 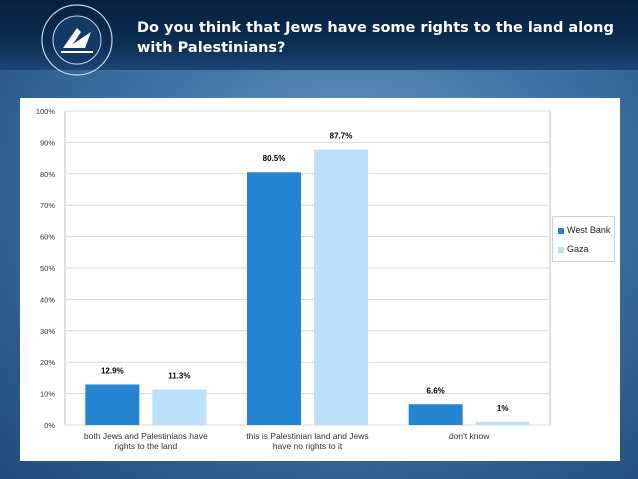 What do you see at coordinates (308, 446) in the screenshot?
I see `x-category-label: have no rights to it` at bounding box center [308, 446].